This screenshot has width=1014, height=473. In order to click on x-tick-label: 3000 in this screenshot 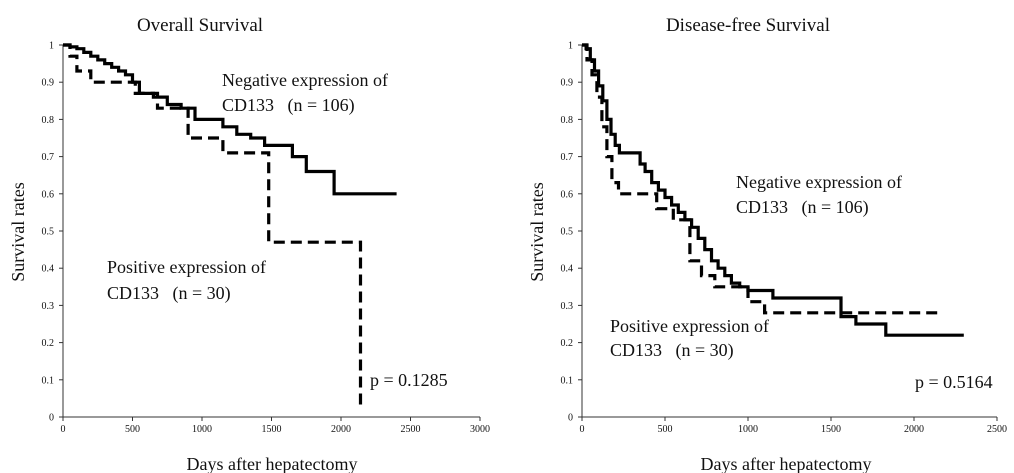, I will do `click(480, 429)`.